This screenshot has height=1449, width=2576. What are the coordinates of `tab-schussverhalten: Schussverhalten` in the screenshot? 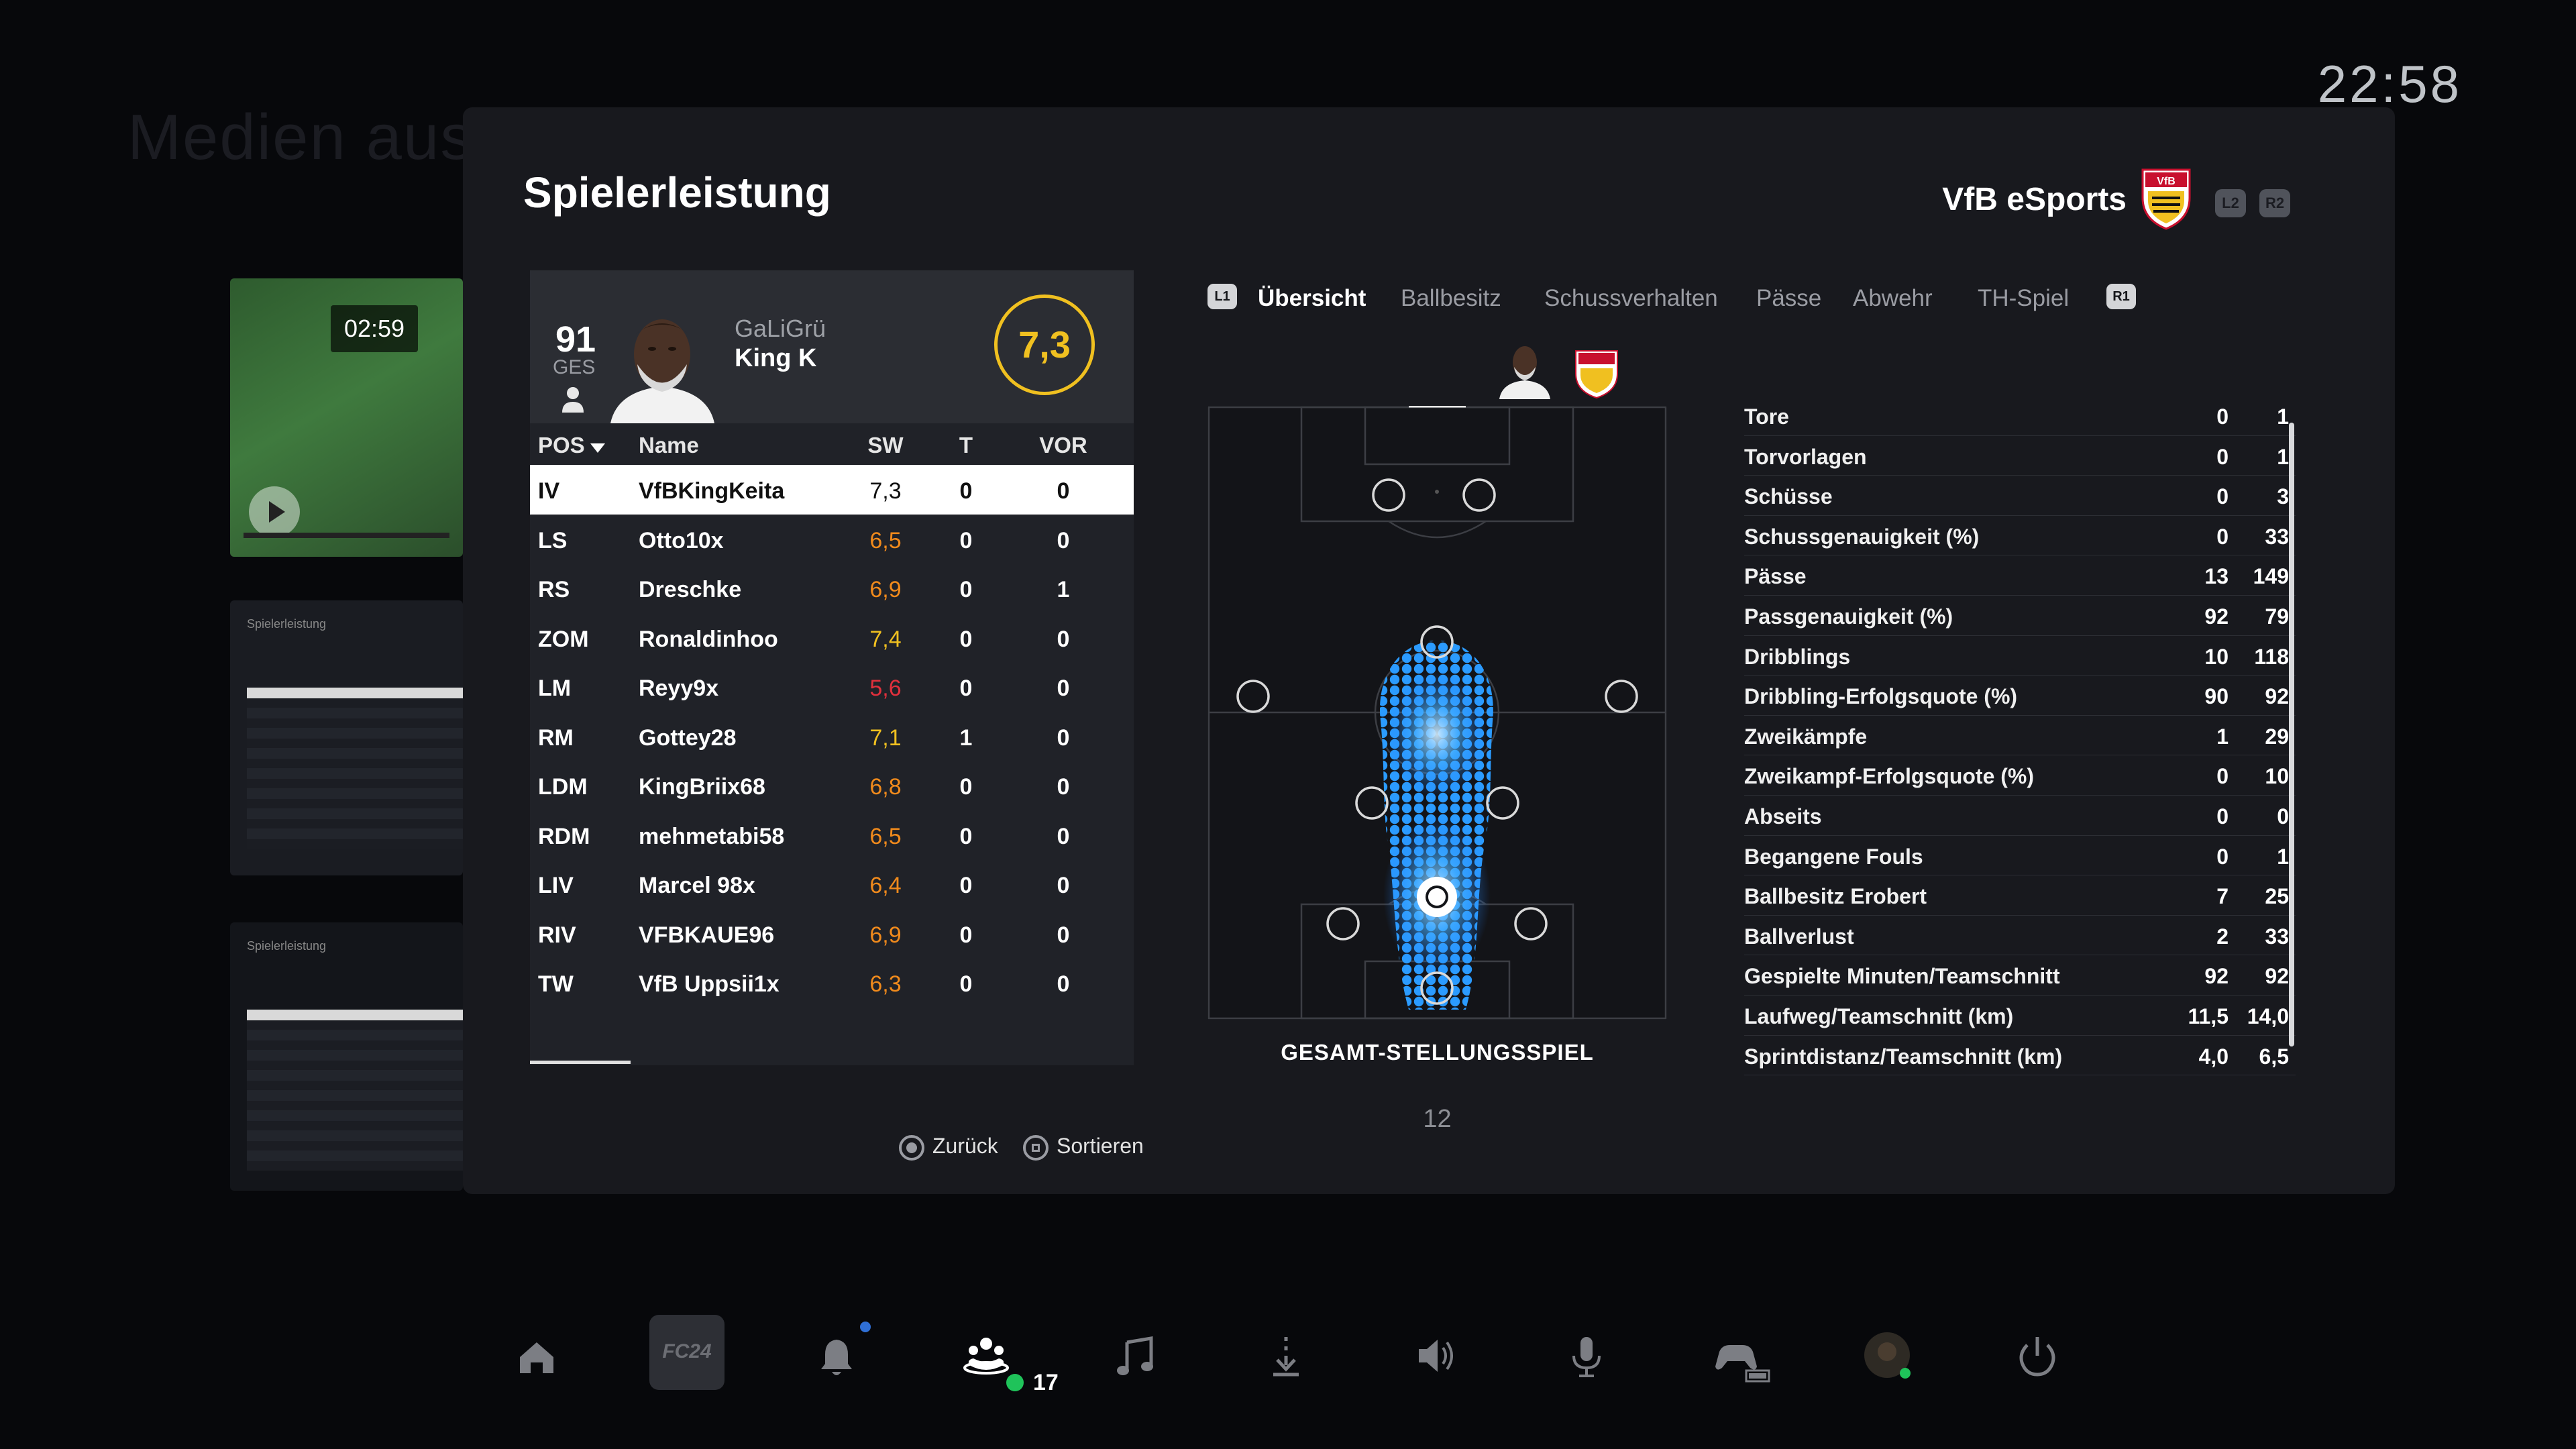 It's located at (1631, 298).